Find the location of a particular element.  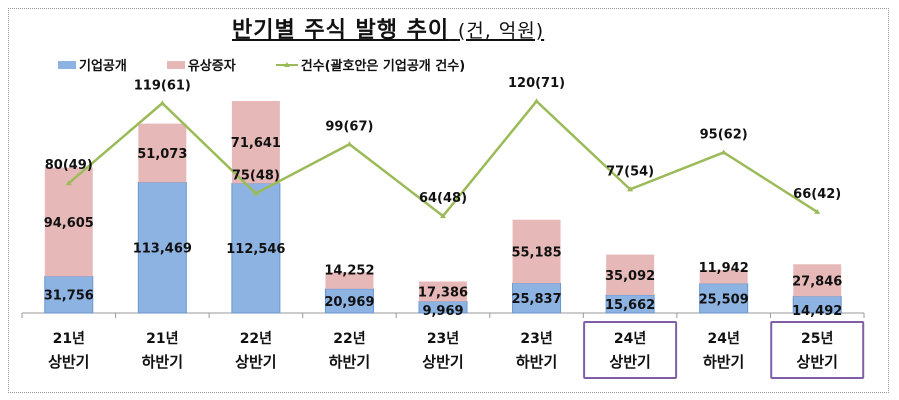

bar-label: 35,092 is located at coordinates (630, 276).